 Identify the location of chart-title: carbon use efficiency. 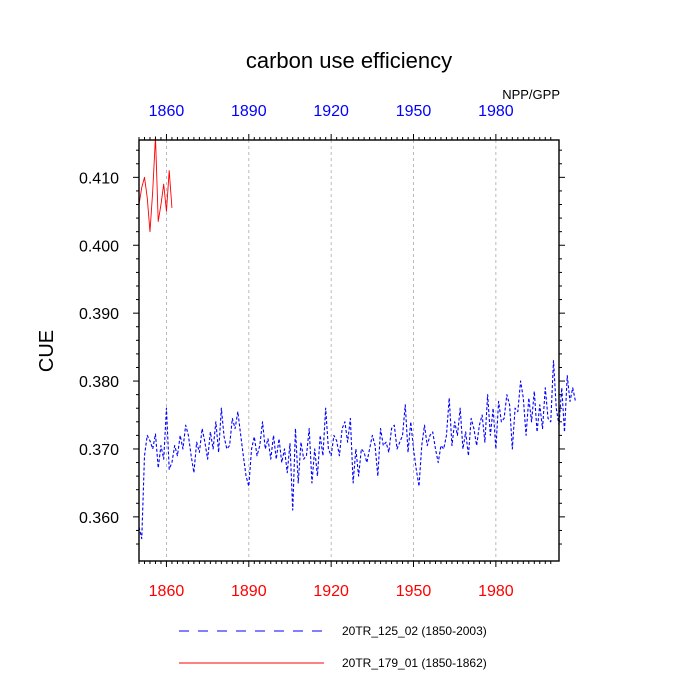
(349, 60).